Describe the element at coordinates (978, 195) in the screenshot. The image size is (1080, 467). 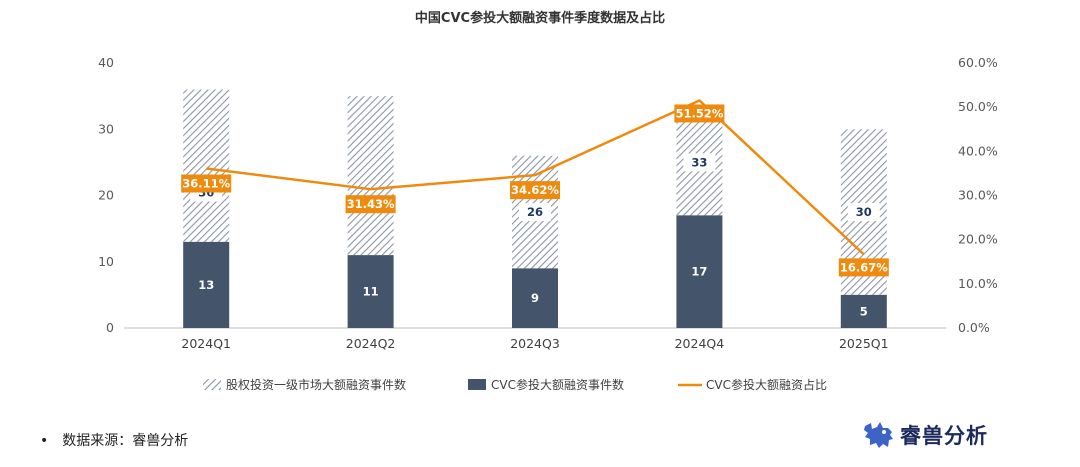
I see `y-right-tick-label: 30.0%` at that location.